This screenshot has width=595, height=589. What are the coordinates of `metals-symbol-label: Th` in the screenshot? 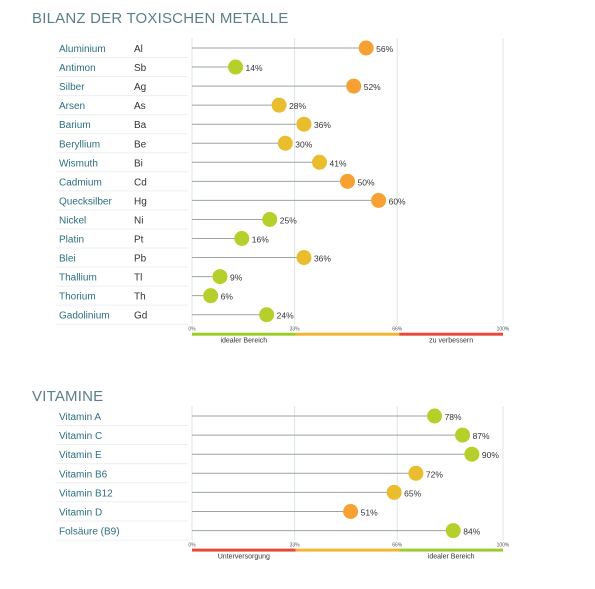 It's located at (140, 297).